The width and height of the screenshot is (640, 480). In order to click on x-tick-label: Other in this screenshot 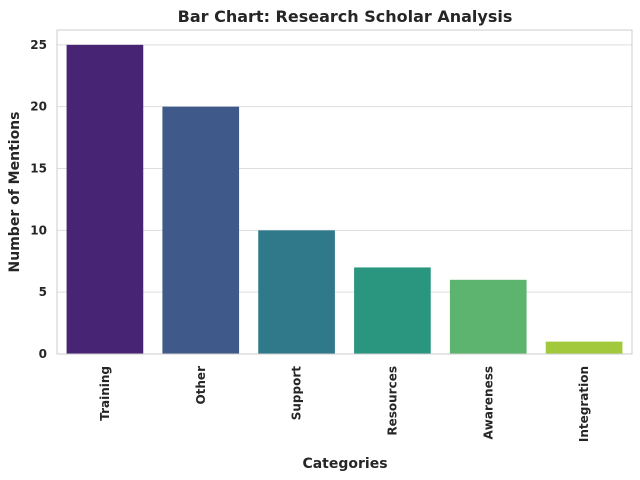, I will do `click(201, 385)`.